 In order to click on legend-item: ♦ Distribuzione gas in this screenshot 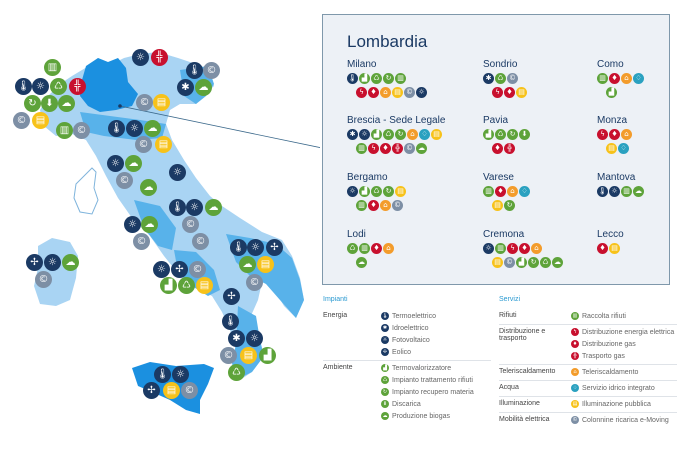, I will do `click(622, 344)`.